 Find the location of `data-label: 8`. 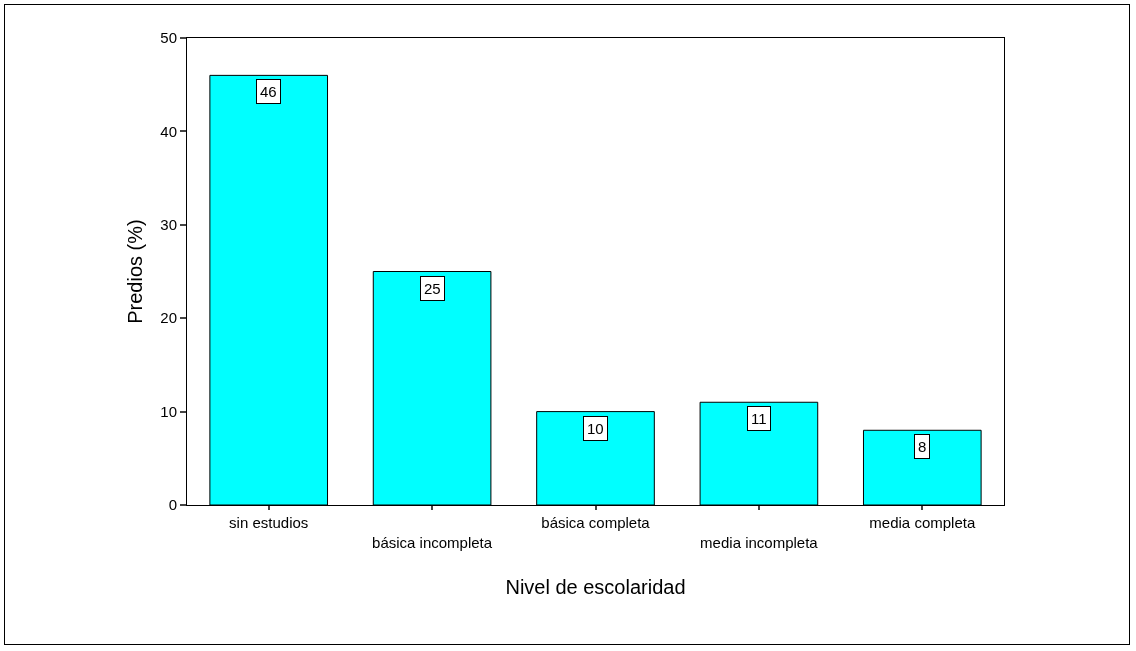

data-label: 8 is located at coordinates (922, 446).